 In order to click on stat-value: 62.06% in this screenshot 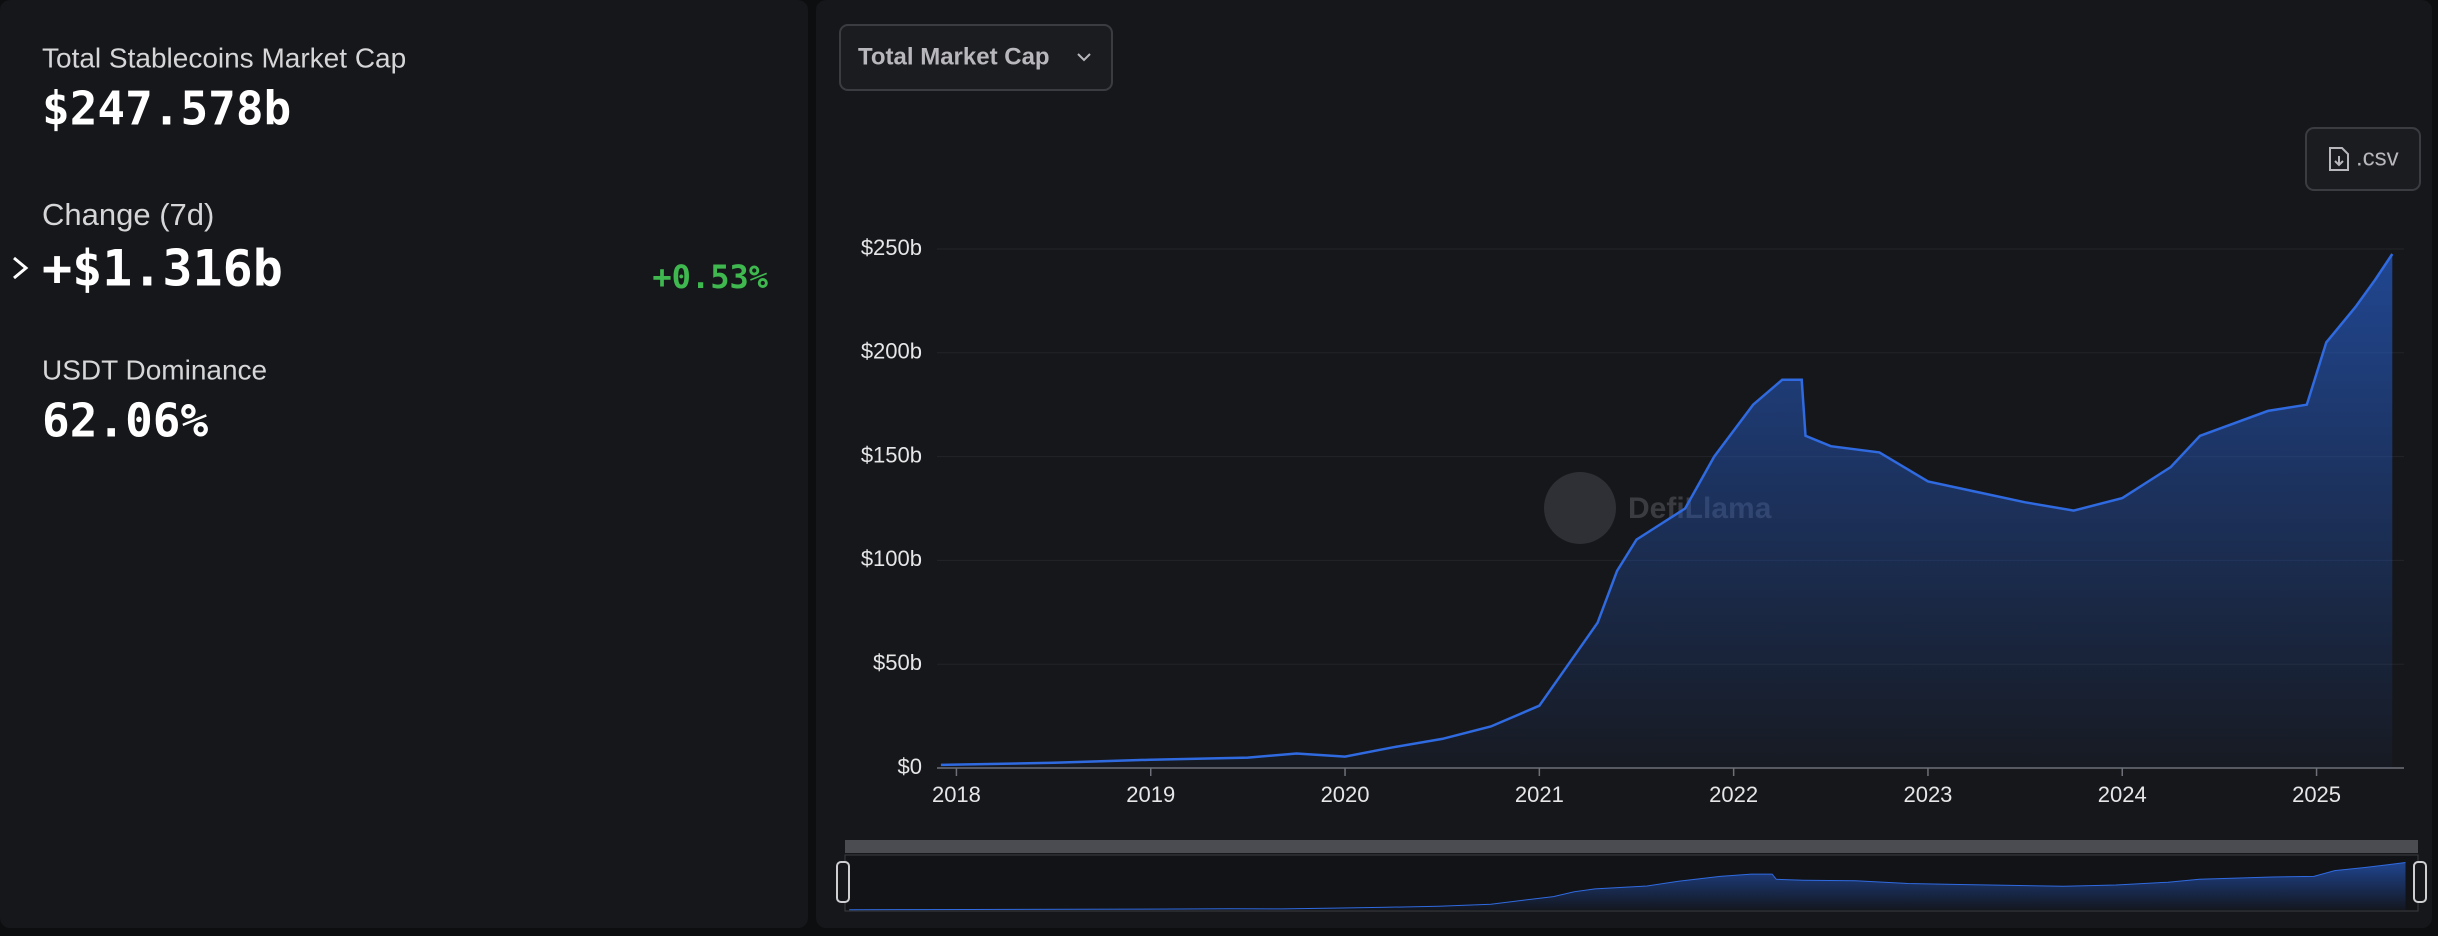, I will do `click(125, 421)`.